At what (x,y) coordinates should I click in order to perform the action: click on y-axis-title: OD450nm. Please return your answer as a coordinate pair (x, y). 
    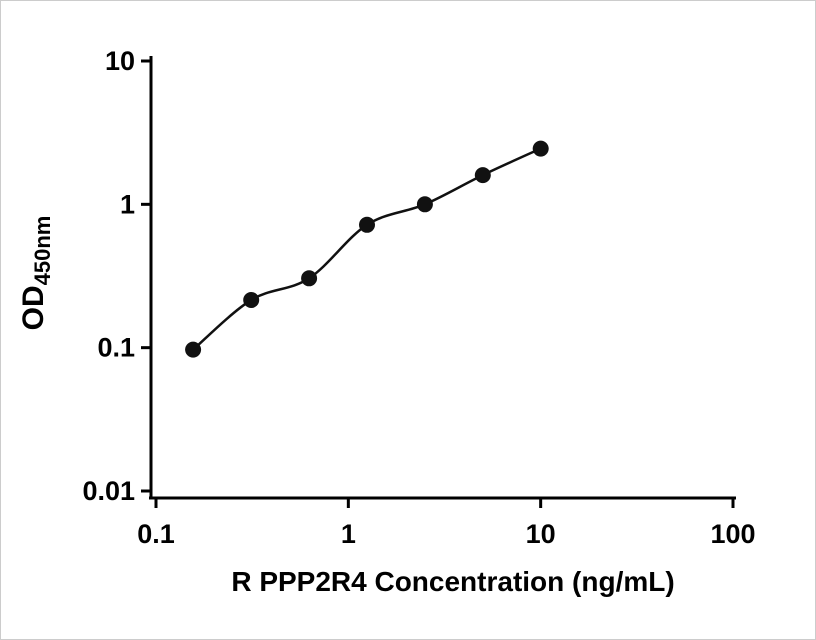
    Looking at the image, I should click on (36, 273).